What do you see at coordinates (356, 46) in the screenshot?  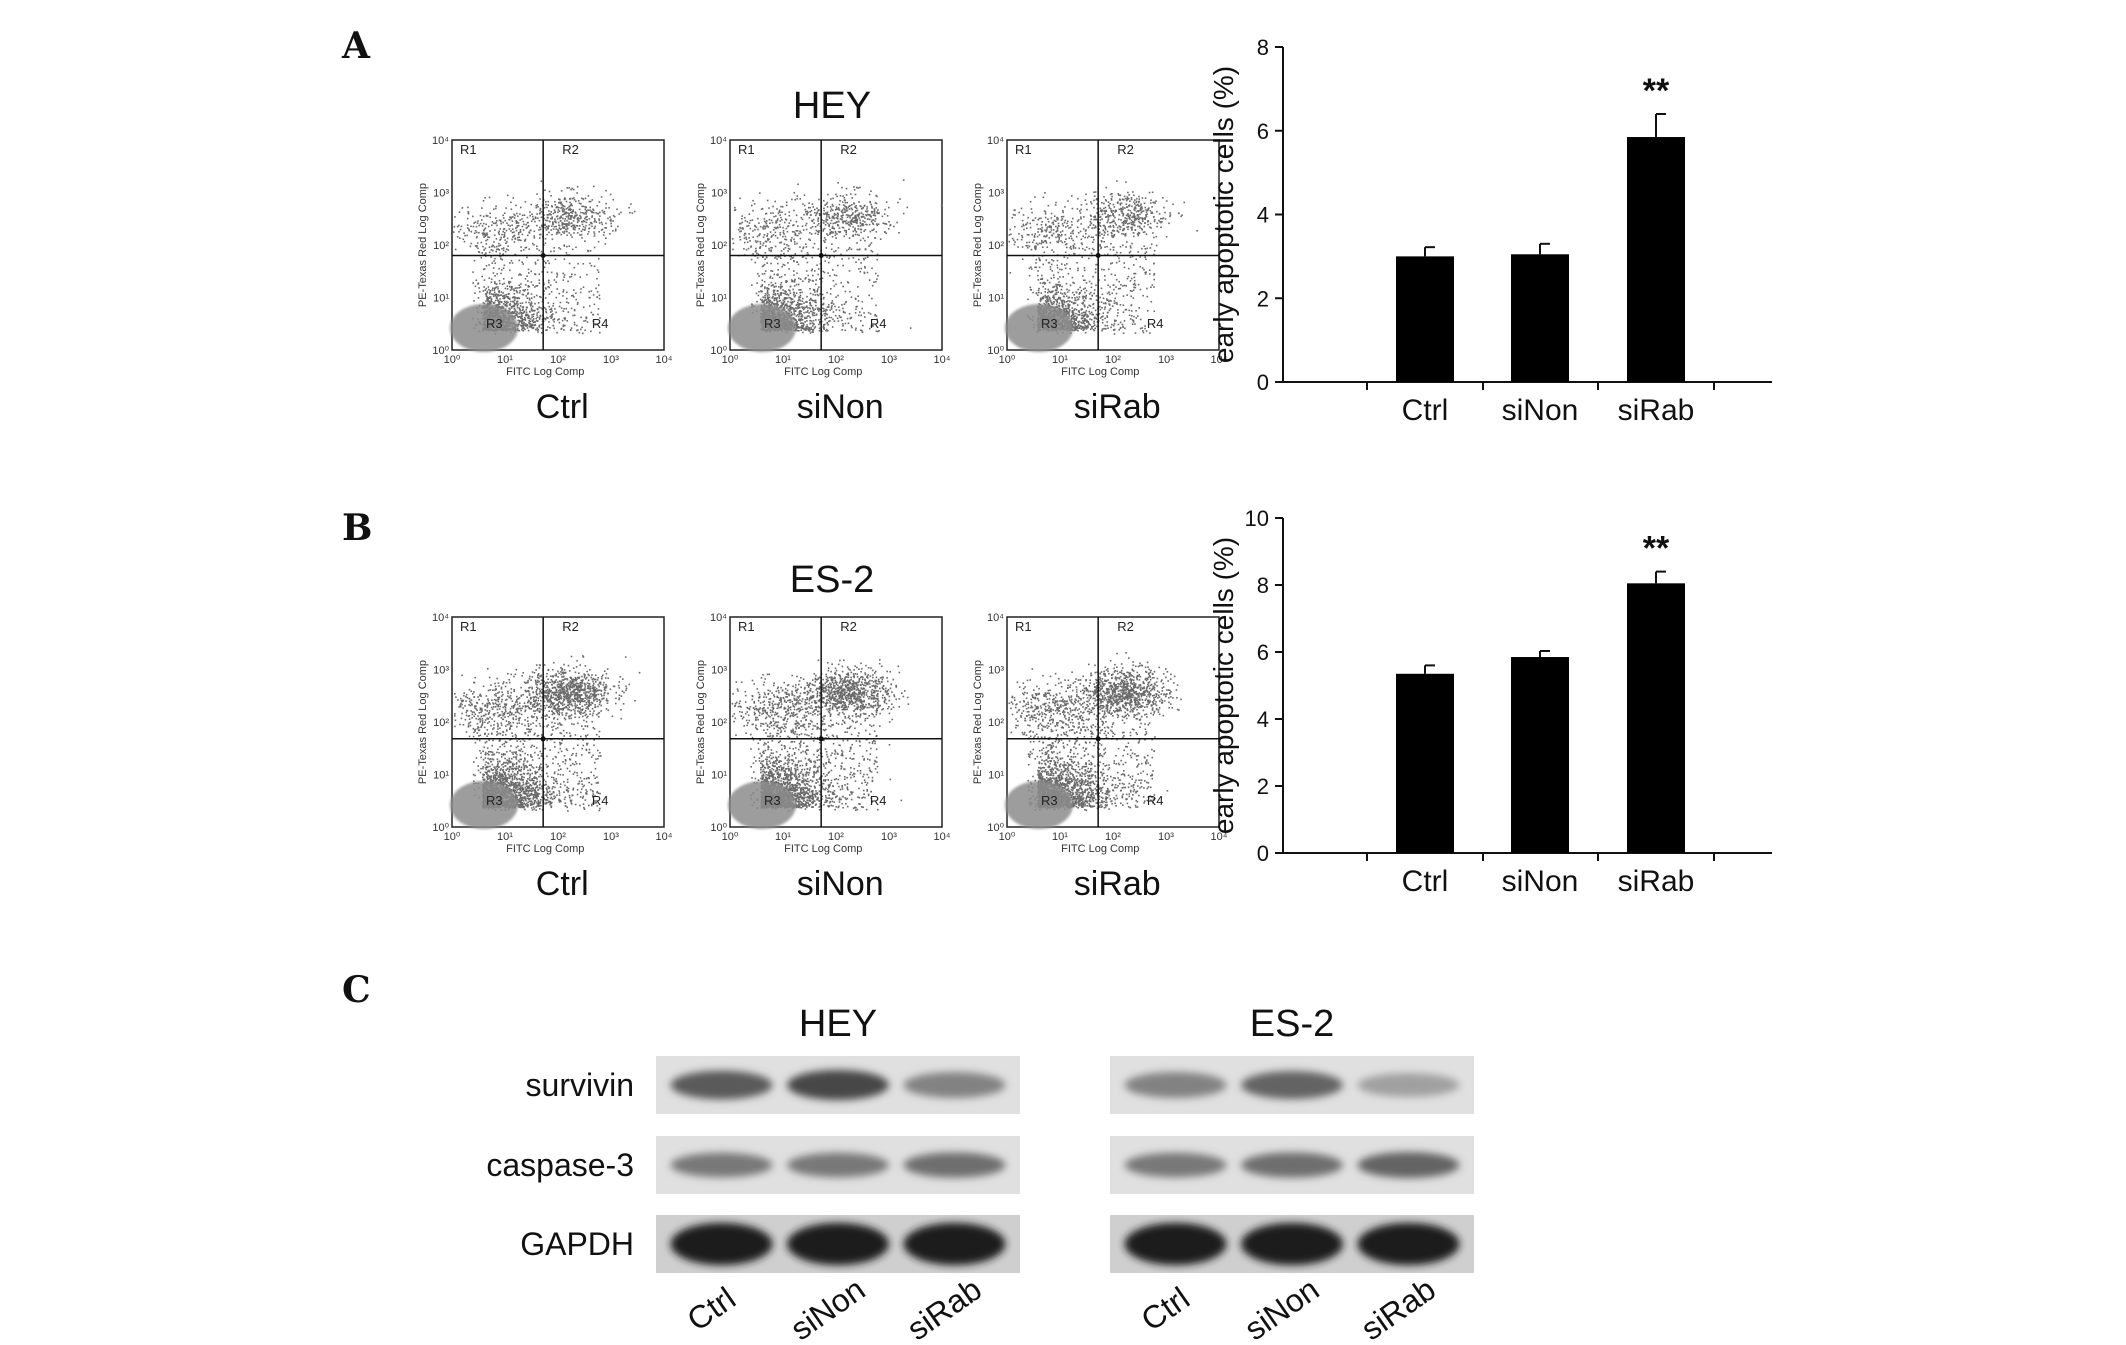 I see `panel-label-a: A` at bounding box center [356, 46].